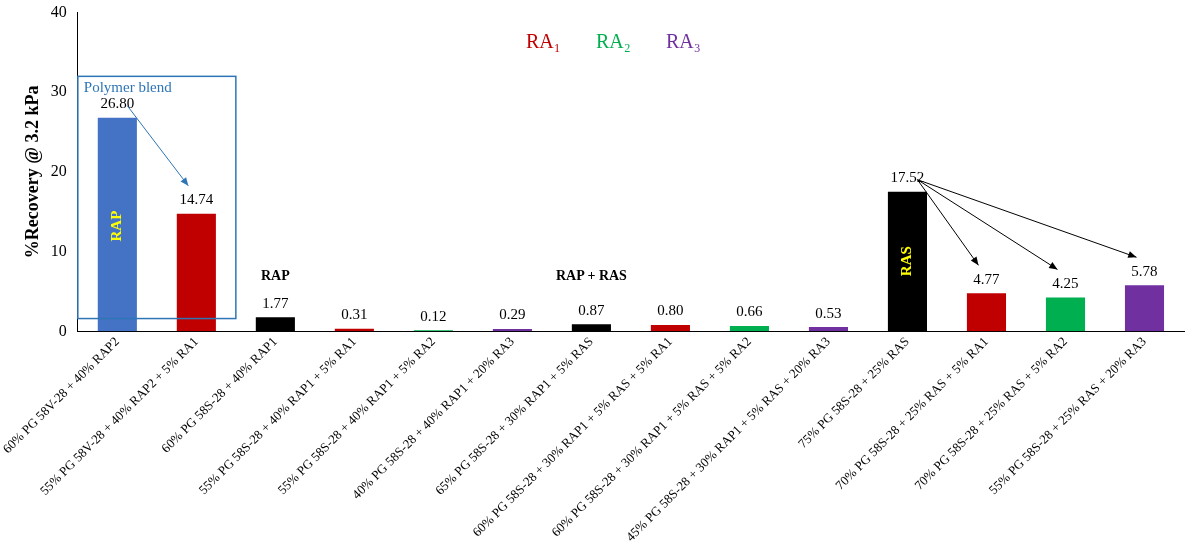  Describe the element at coordinates (987, 278) in the screenshot. I see `data-label: 4.77` at that location.